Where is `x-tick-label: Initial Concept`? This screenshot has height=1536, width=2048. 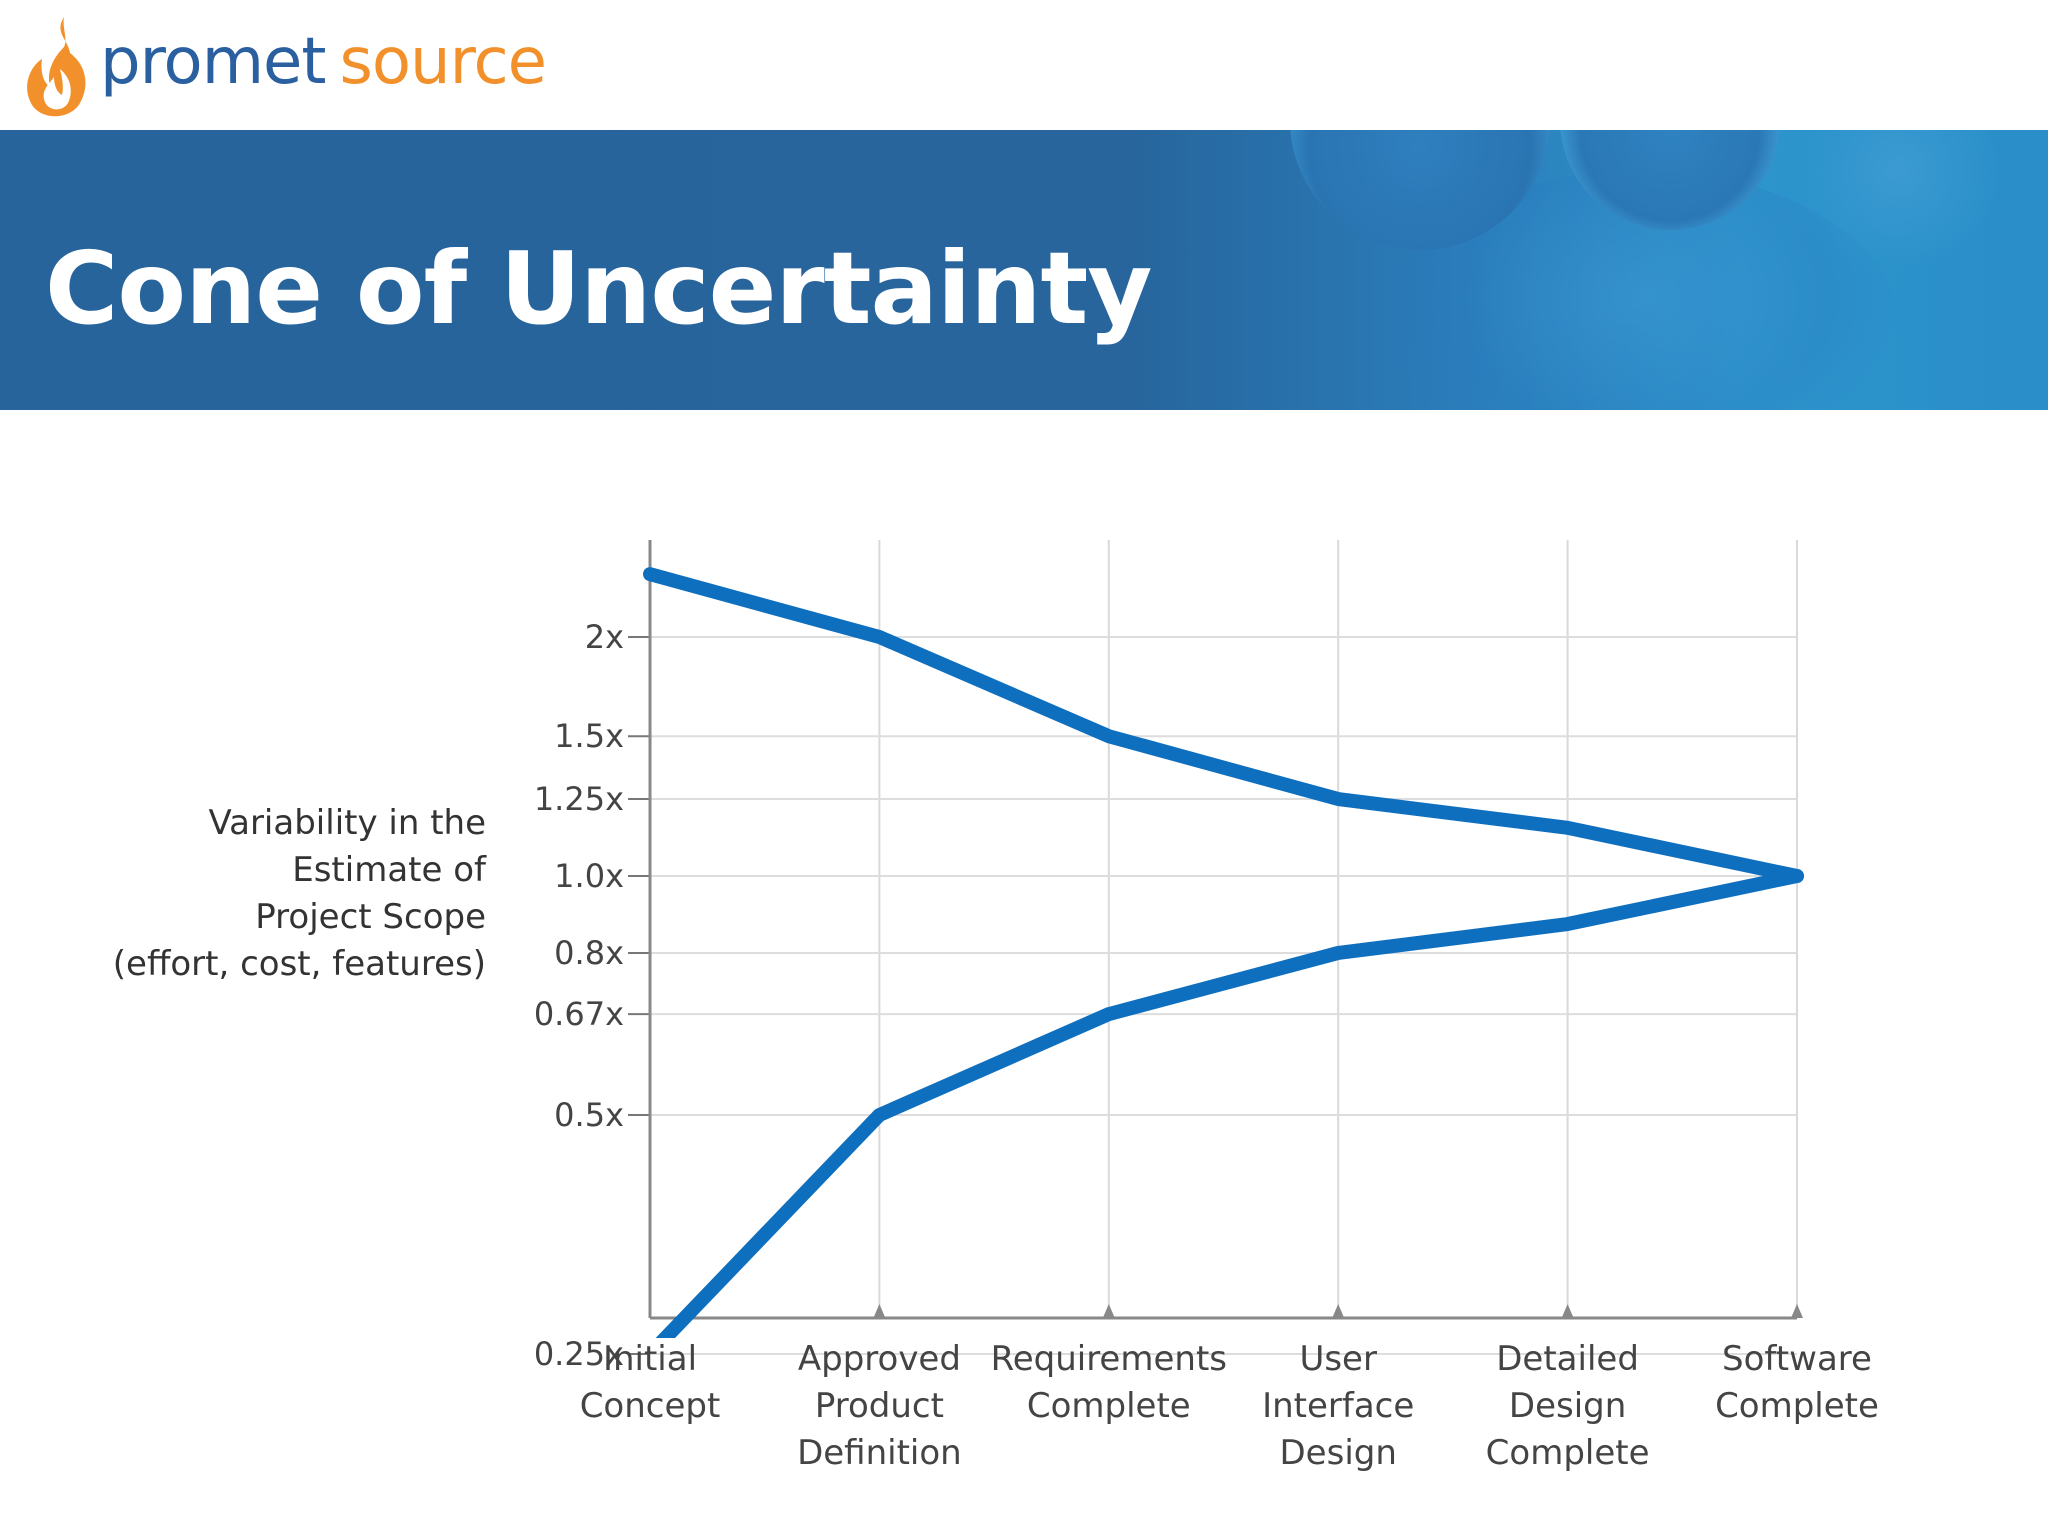 x-tick-label: Initial Concept is located at coordinates (650, 1382).